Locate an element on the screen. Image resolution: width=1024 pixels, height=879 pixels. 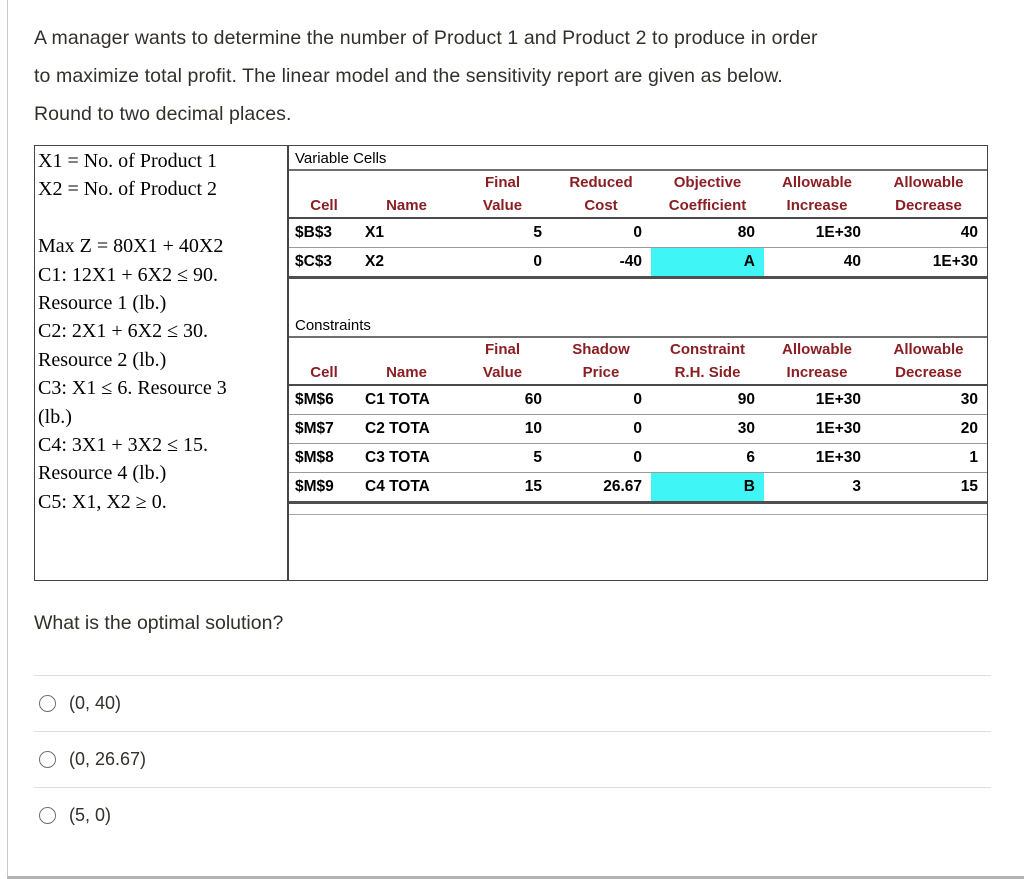
constraint-rhs: 30 is located at coordinates (746, 428).